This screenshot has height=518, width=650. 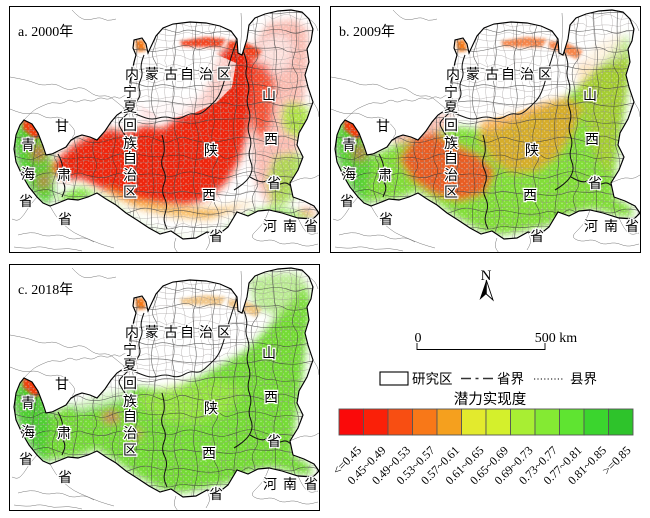 What do you see at coordinates (418, 338) in the screenshot?
I see `svg-text: 0` at bounding box center [418, 338].